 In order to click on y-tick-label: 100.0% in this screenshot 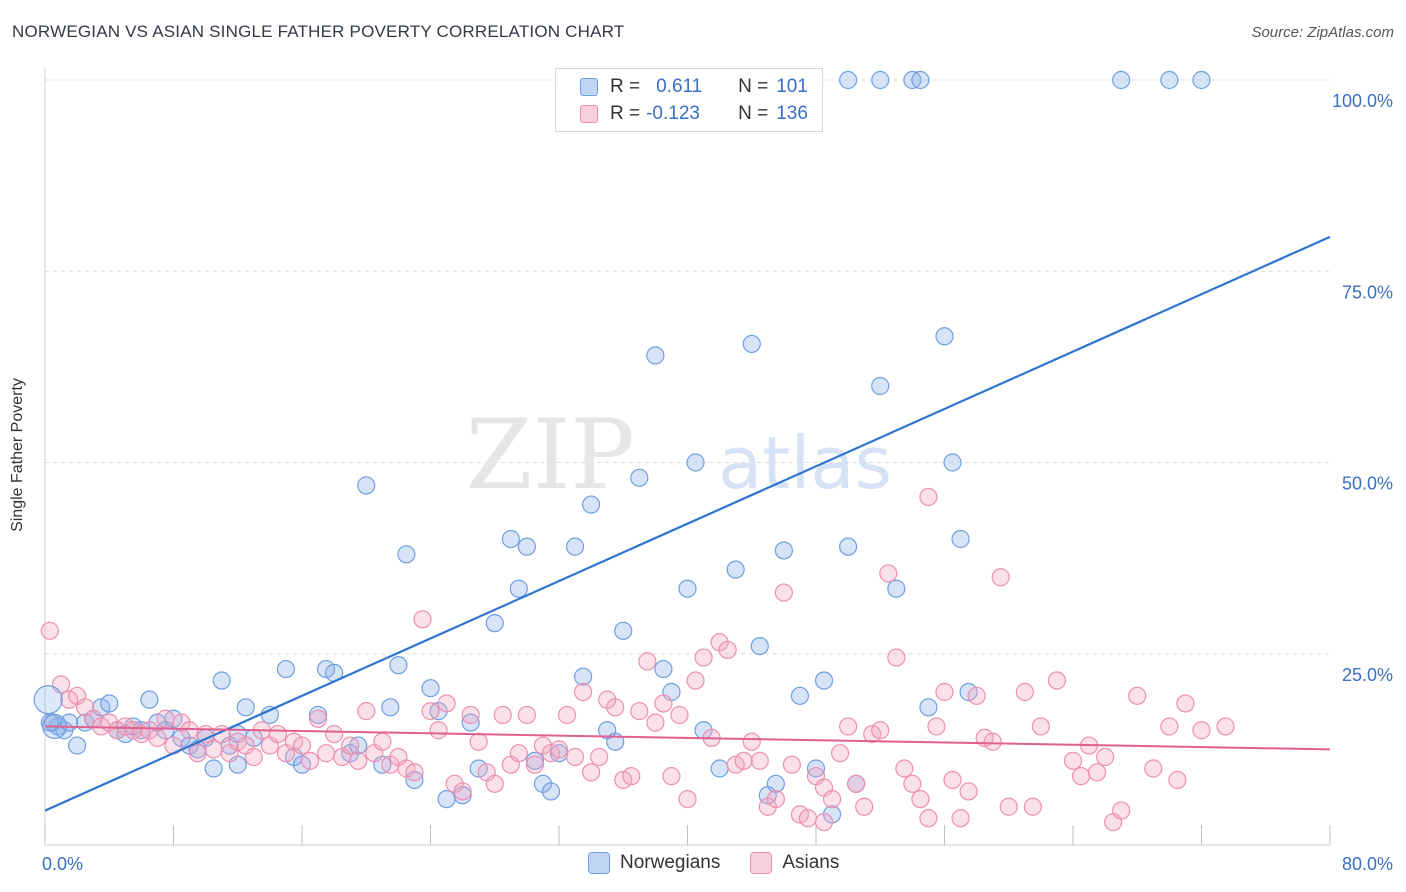, I will do `click(1362, 101)`.